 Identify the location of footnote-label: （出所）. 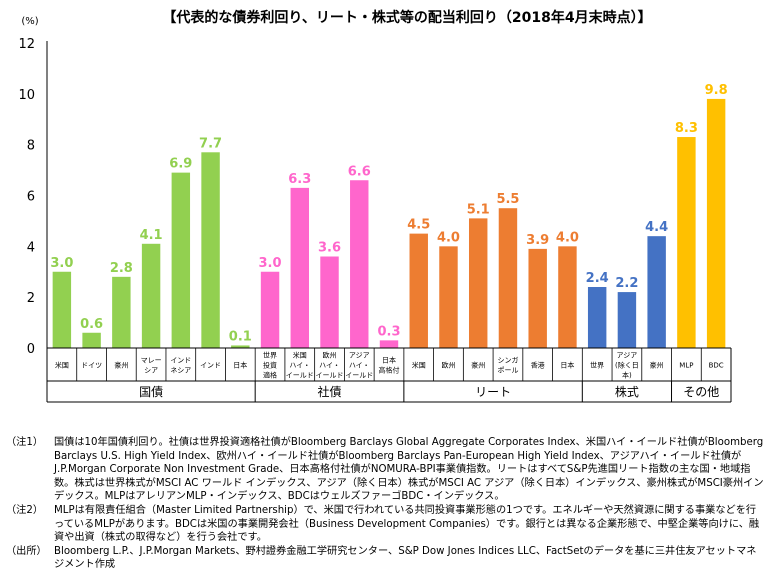
(26, 551).